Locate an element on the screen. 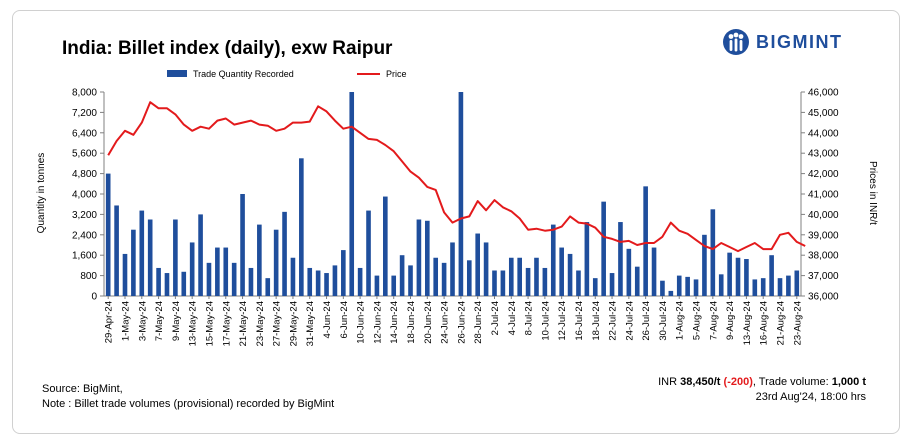  x-tick-label: 22-Jul-24 is located at coordinates (613, 321).